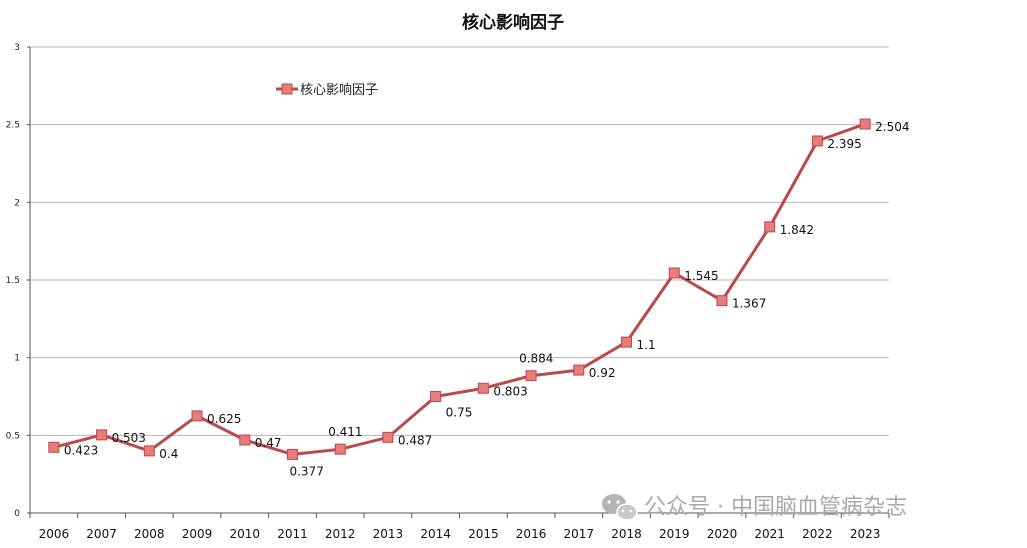 Image resolution: width=1027 pixels, height=548 pixels. Describe the element at coordinates (674, 534) in the screenshot. I see `x-tick-label: 2019` at that location.